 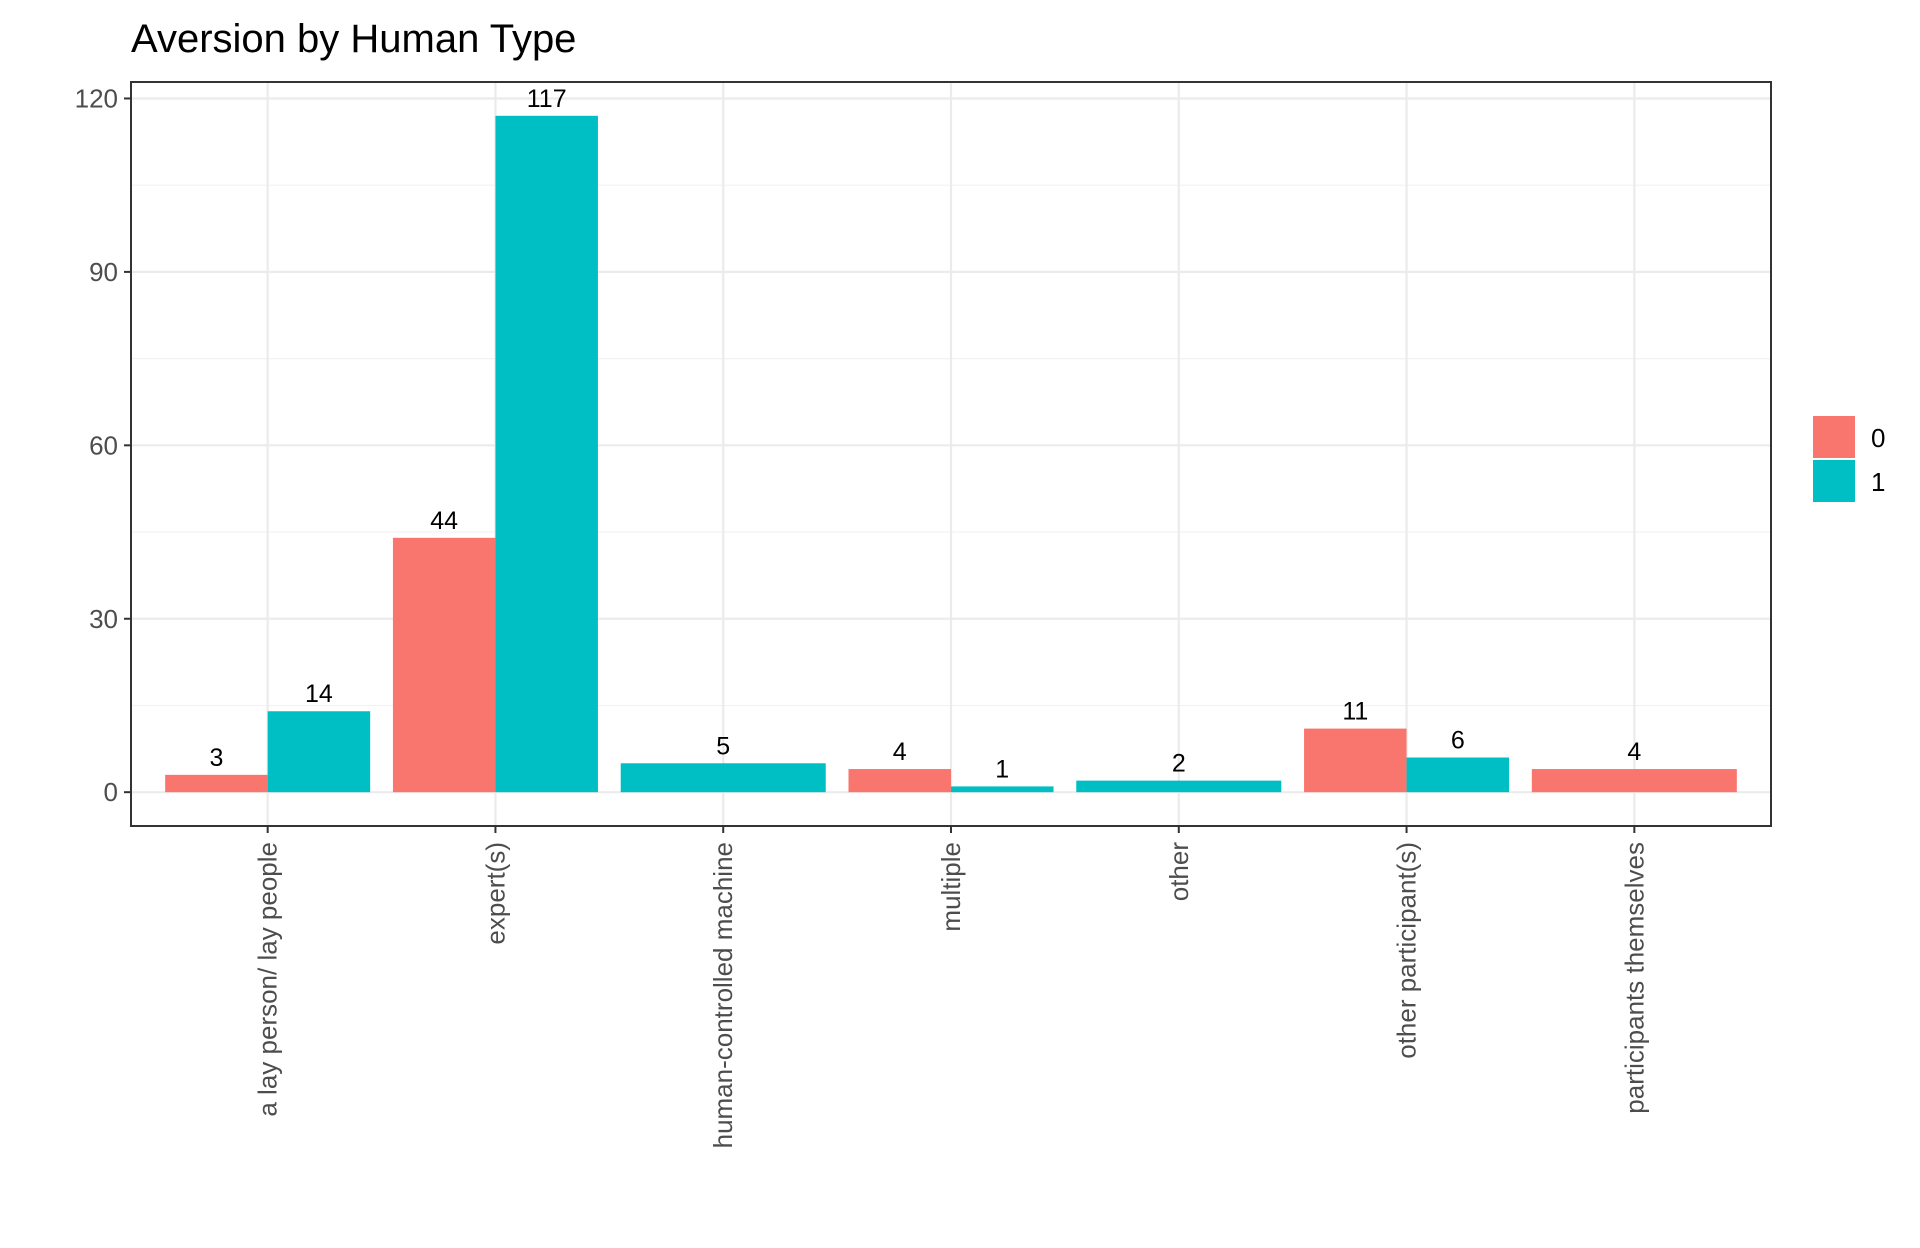 I want to click on data-label: 2, so click(x=1179, y=764).